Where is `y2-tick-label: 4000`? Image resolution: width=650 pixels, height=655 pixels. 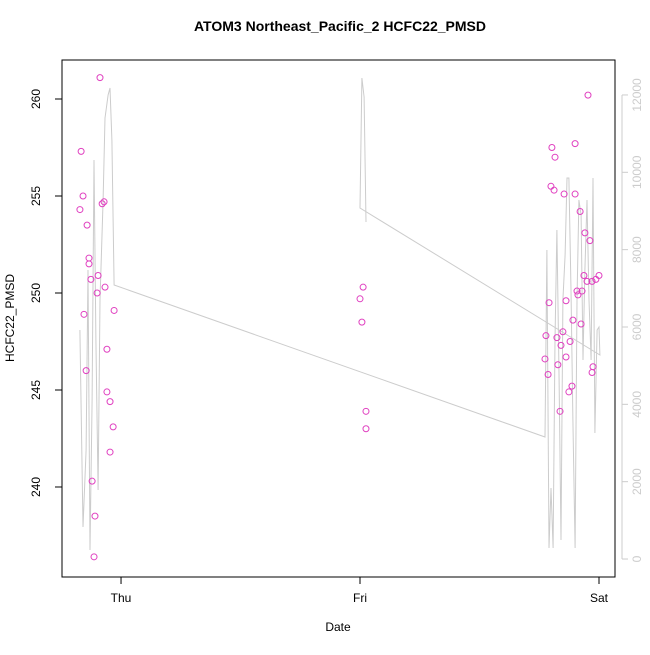
y2-tick-label: 4000 is located at coordinates (637, 404).